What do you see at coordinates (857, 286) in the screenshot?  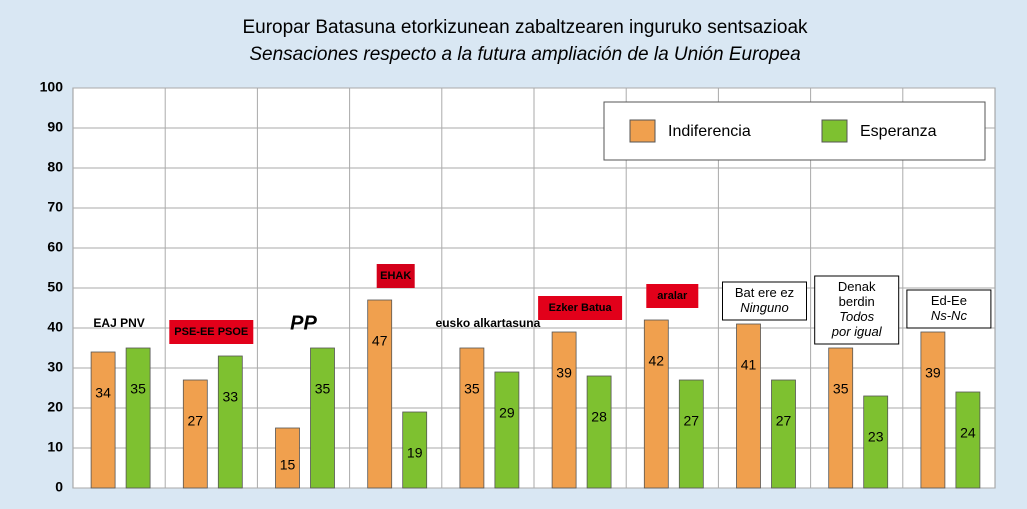 I see `category-label: Denak` at bounding box center [857, 286].